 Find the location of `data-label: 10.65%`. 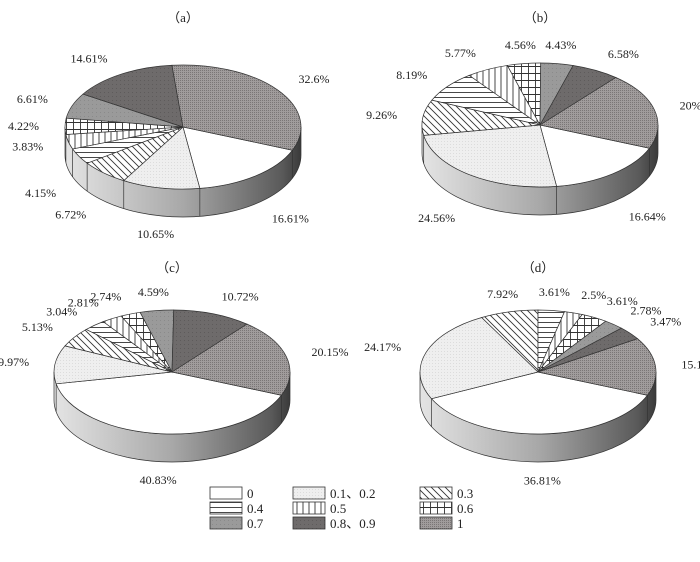

data-label: 10.65% is located at coordinates (155, 234).